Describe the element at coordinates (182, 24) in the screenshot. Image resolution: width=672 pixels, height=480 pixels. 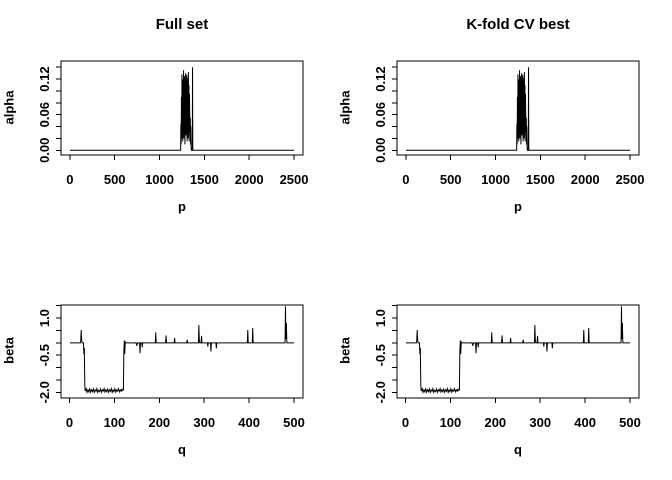
I see `panel-title: Full set` at that location.